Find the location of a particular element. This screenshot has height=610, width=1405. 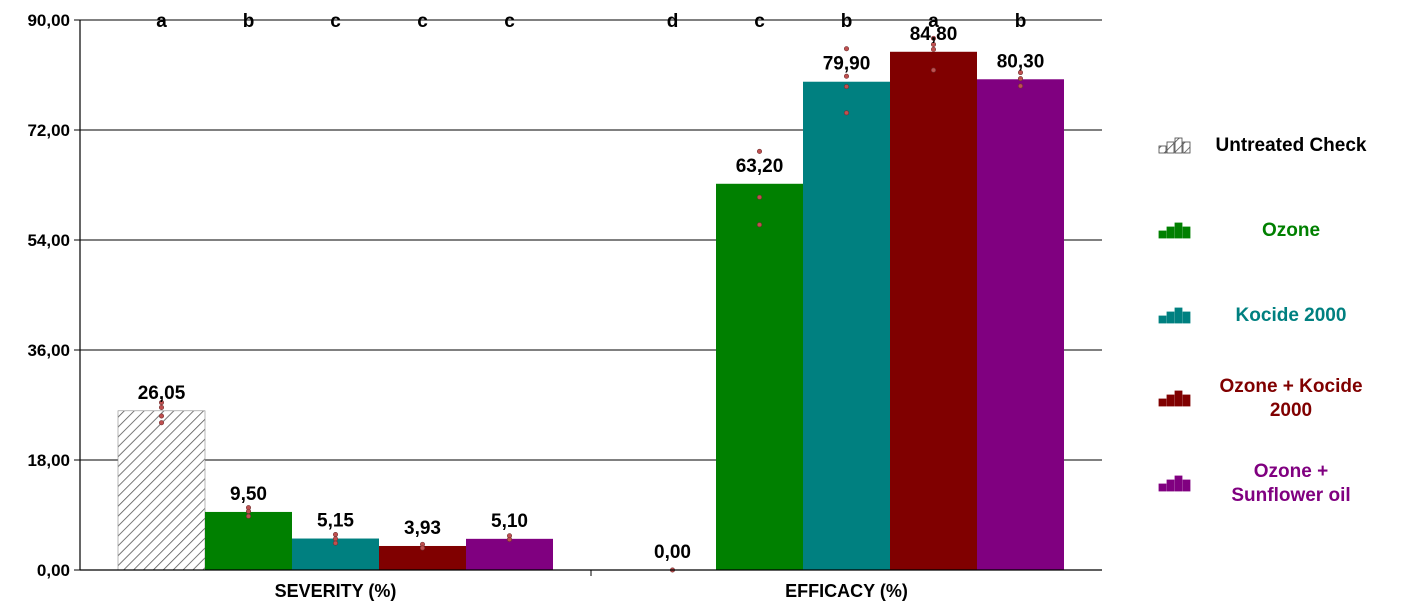

value-label: 9,50 is located at coordinates (248, 494).